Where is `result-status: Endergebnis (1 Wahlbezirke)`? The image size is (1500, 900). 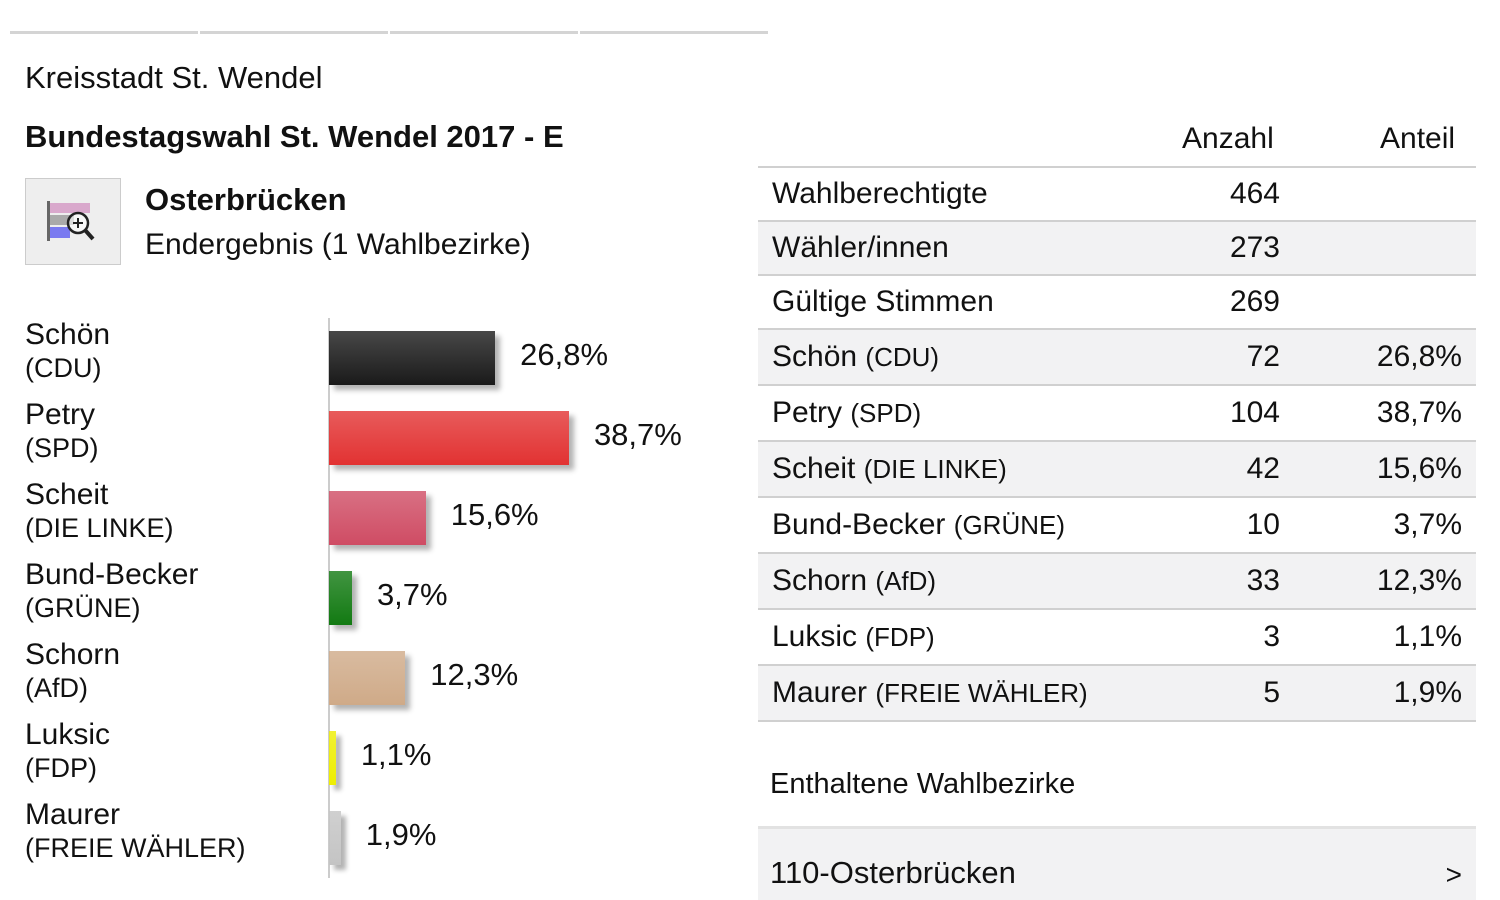 result-status: Endergebnis (1 Wahlbezirke) is located at coordinates (338, 244).